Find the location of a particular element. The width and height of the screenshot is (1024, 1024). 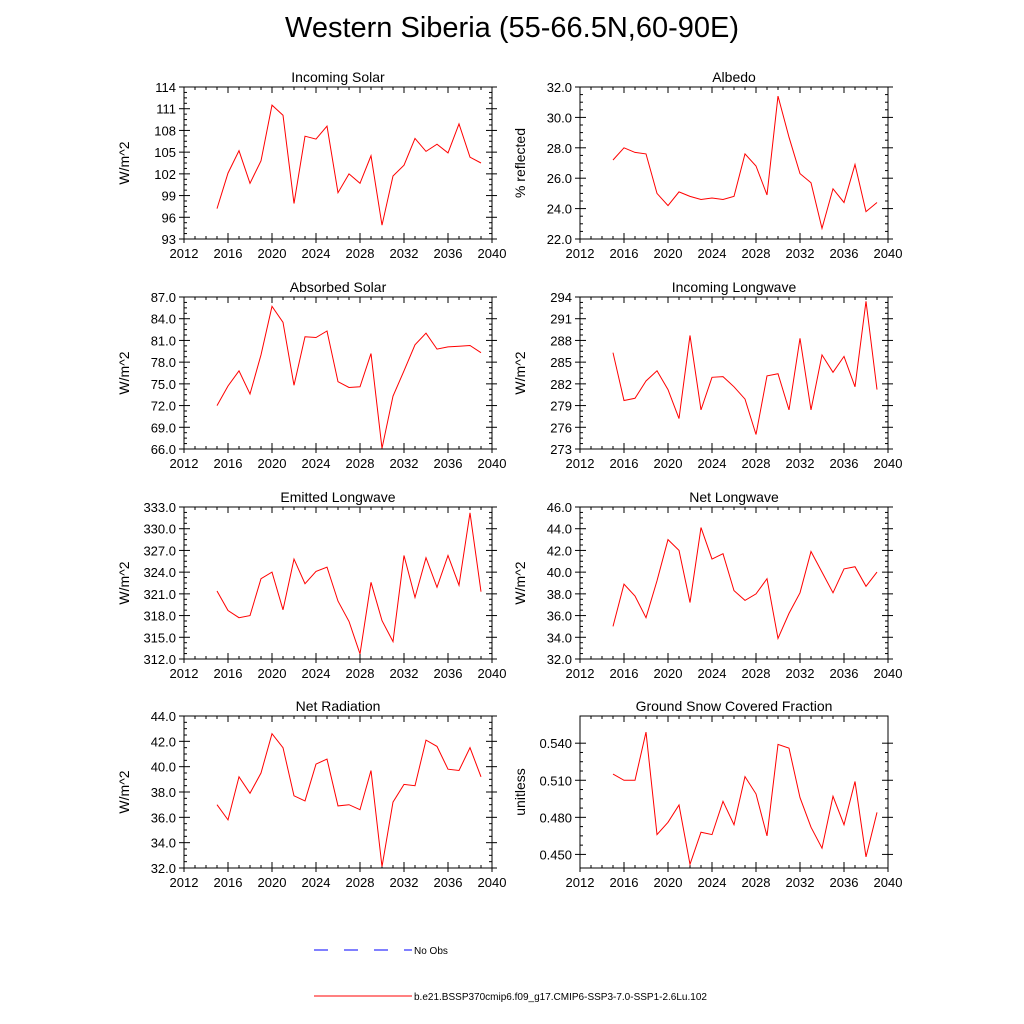

y-tick-label: 69.0 is located at coordinates (163, 427).